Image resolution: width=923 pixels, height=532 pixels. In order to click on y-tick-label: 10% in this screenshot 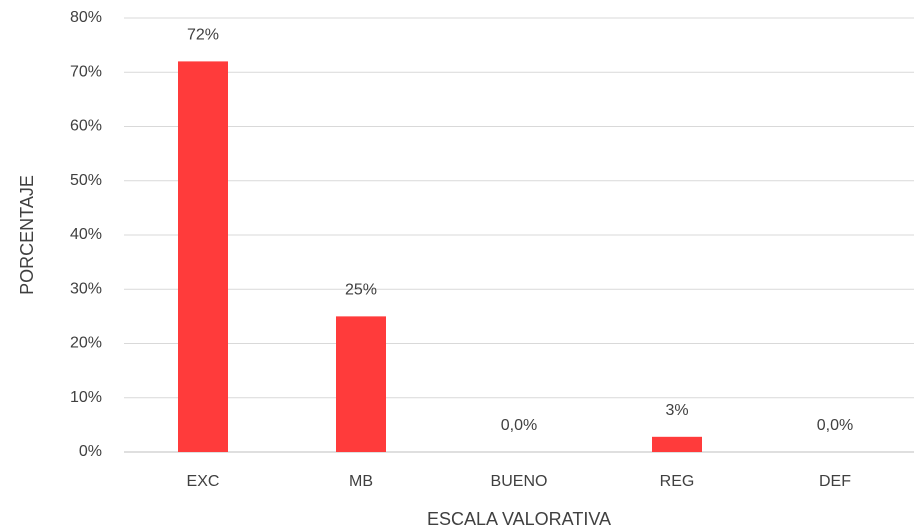, I will do `click(86, 397)`.